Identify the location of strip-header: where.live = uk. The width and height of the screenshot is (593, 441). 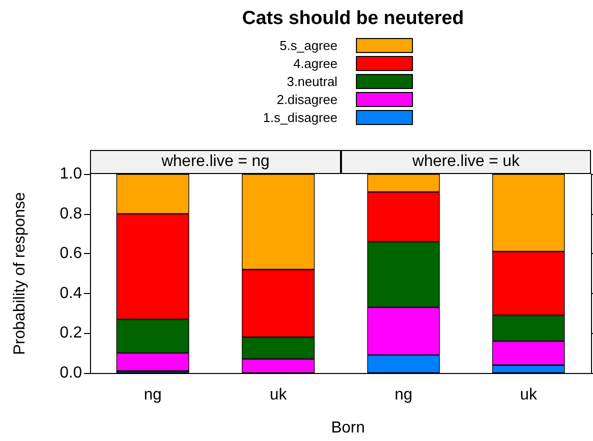
(466, 162).